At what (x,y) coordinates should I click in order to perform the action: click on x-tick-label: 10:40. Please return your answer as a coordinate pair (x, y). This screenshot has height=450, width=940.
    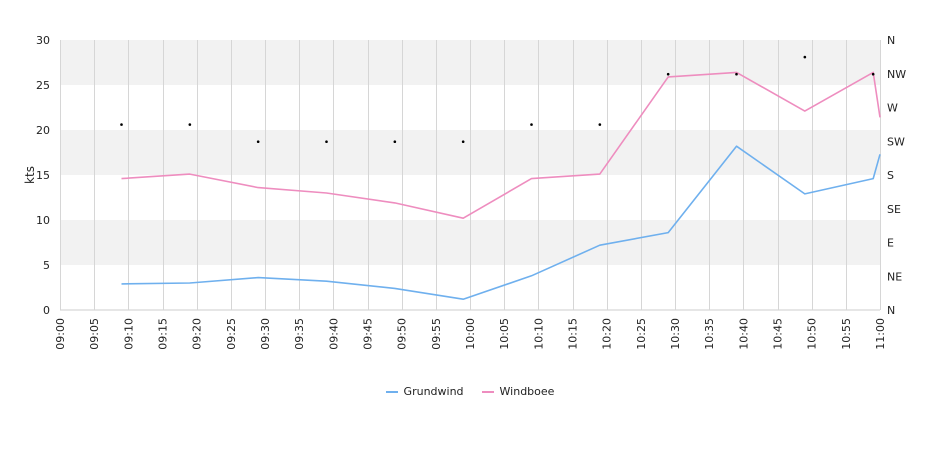
    Looking at the image, I should click on (743, 334).